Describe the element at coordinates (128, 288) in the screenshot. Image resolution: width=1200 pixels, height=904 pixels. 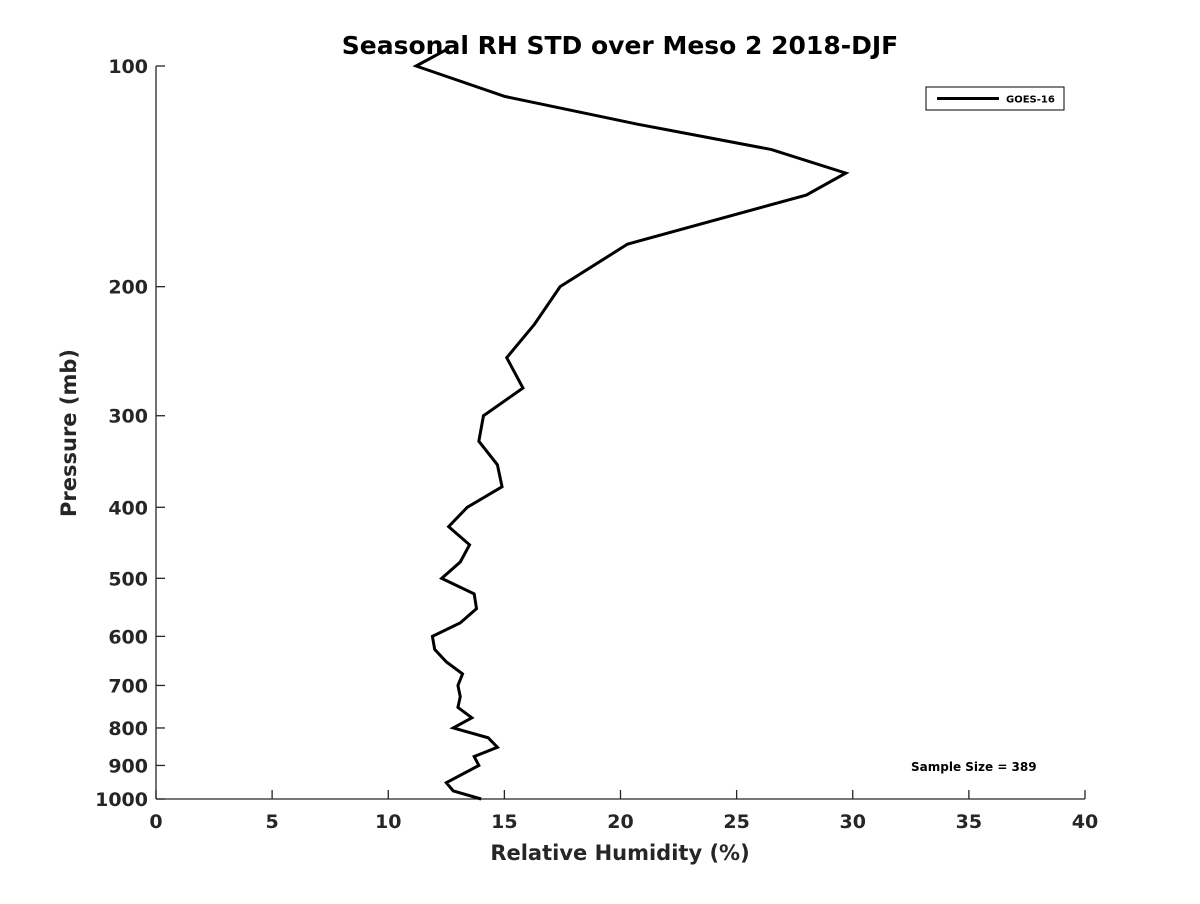
I see `y-tick-label: 200` at that location.